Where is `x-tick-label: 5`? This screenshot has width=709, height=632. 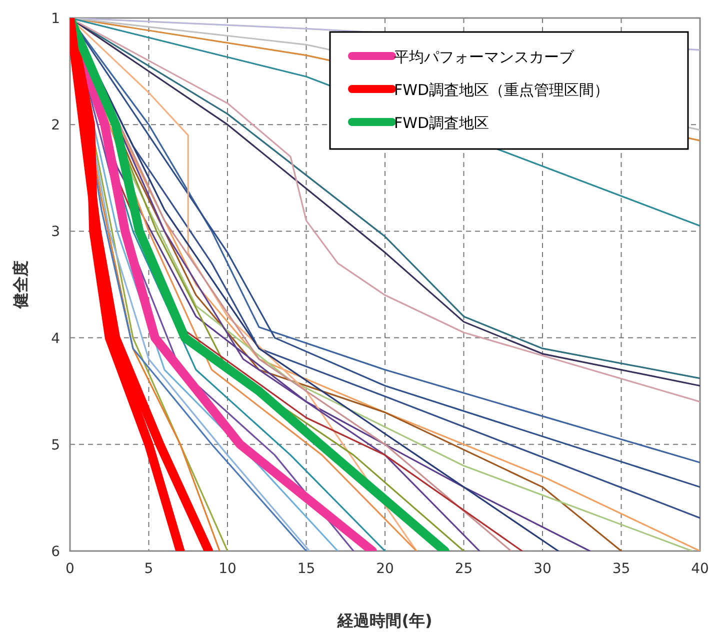
x-tick-label: 5 is located at coordinates (149, 569).